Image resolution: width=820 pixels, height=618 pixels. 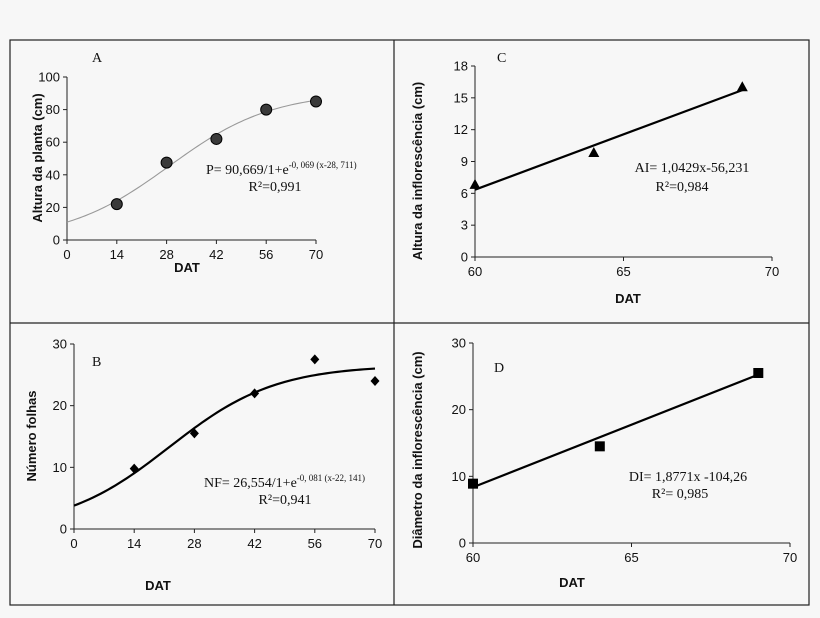 I want to click on panel-a-xtick-label: 14, so click(x=117, y=254).